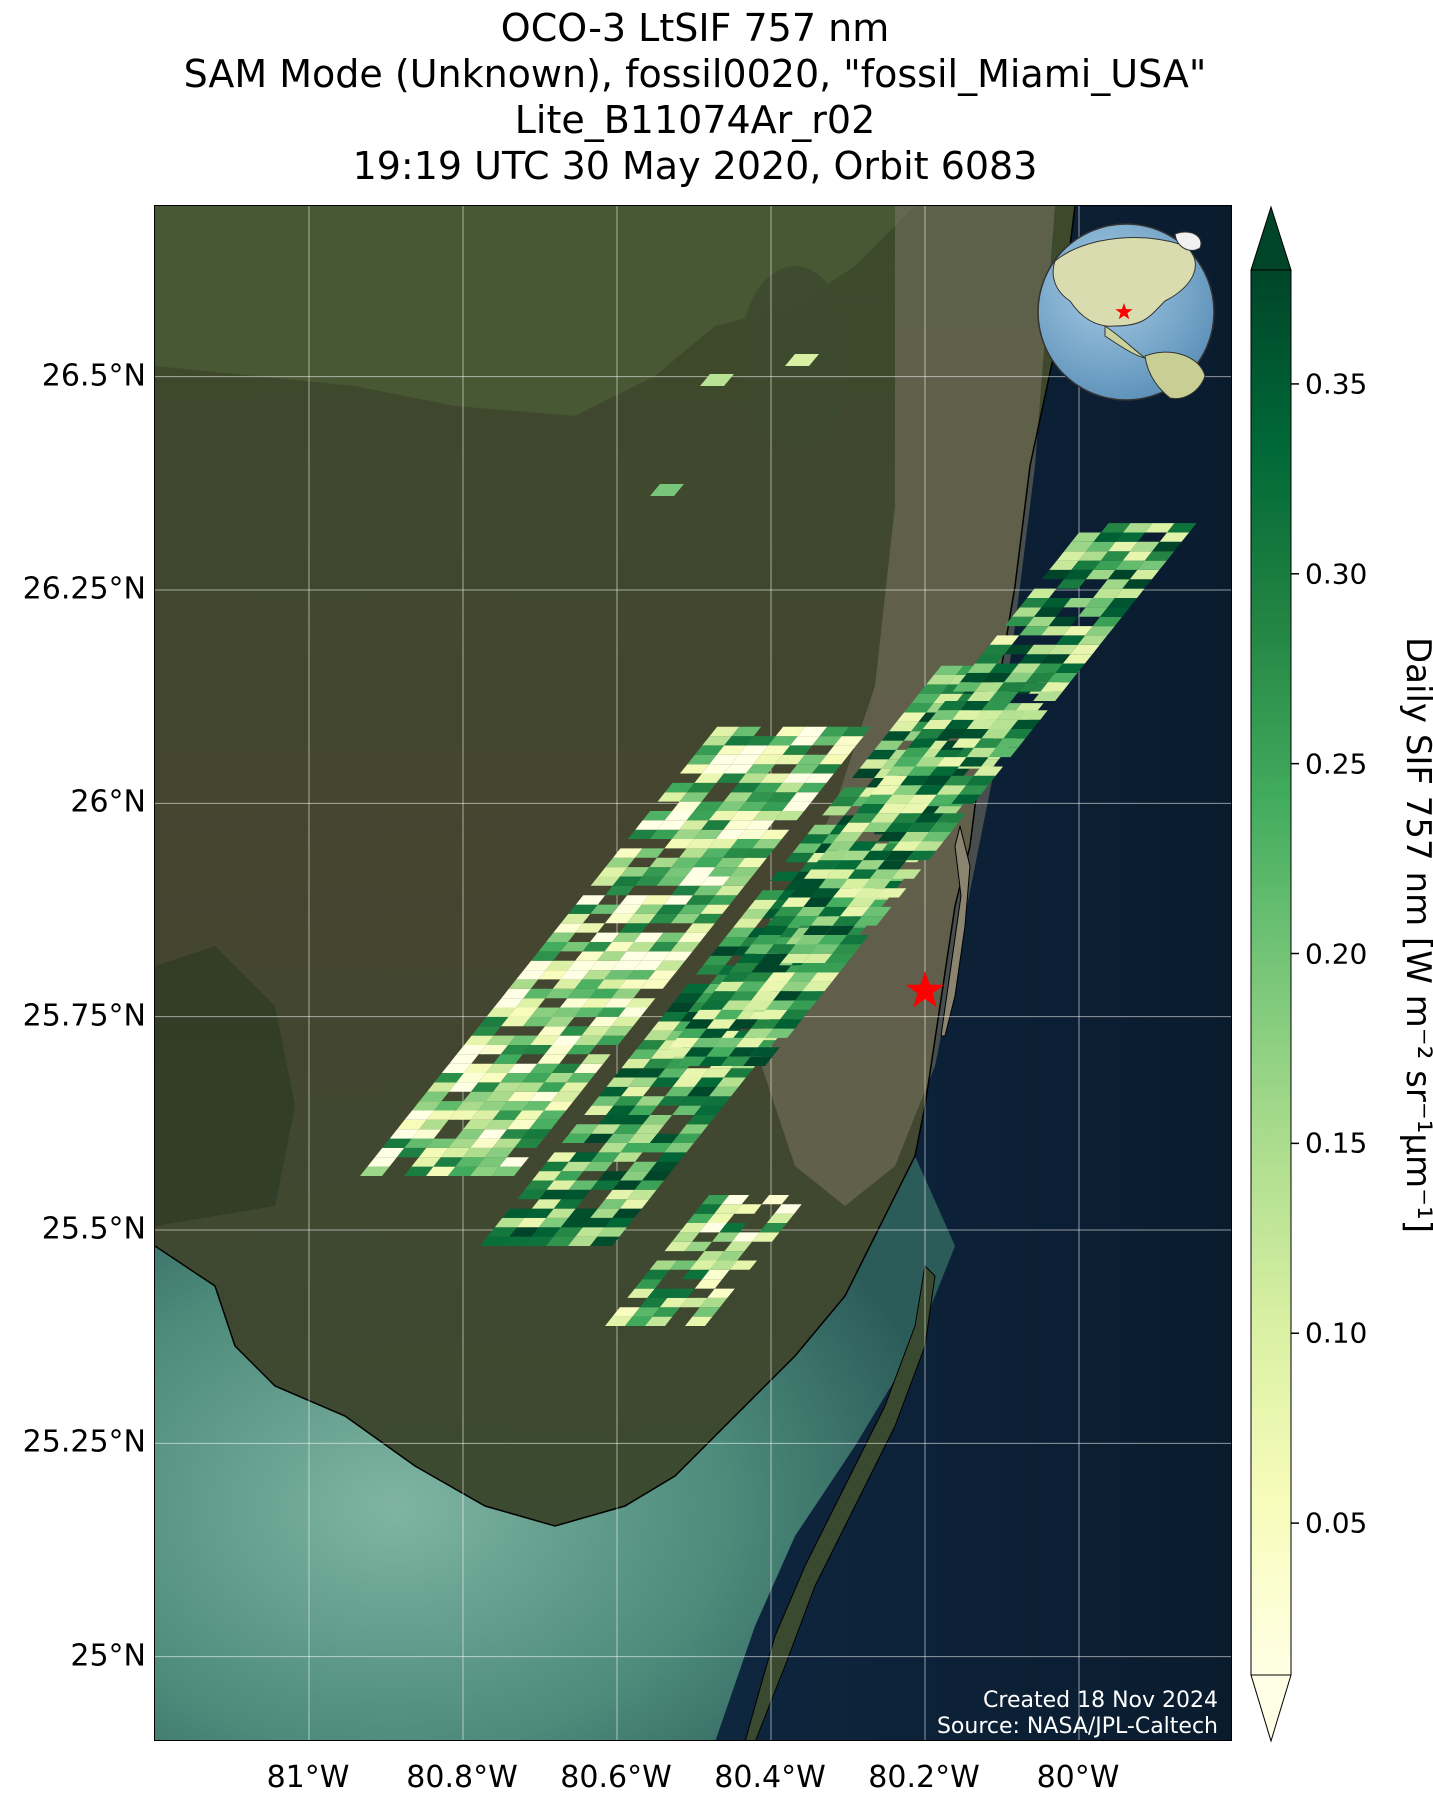  I want to click on y-tick-label: 25°N, so click(108, 1656).